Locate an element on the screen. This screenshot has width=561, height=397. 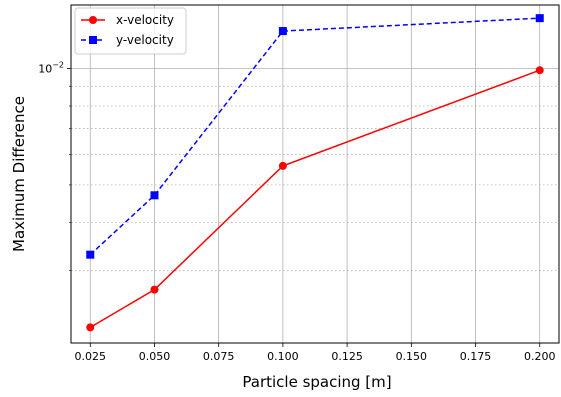
legend-x-velocity-label: x-velocity is located at coordinates (145, 20).